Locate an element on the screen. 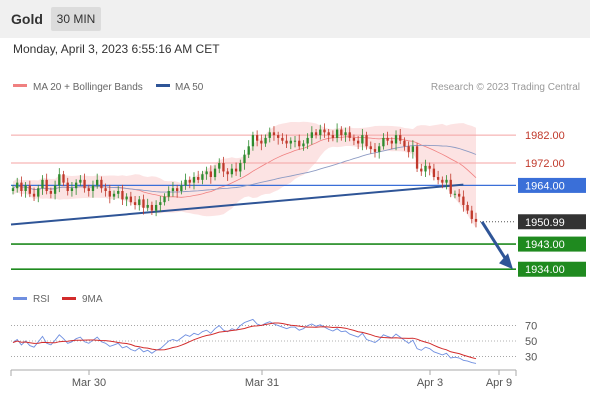  timeframe-button: 30 MIN is located at coordinates (76, 19).